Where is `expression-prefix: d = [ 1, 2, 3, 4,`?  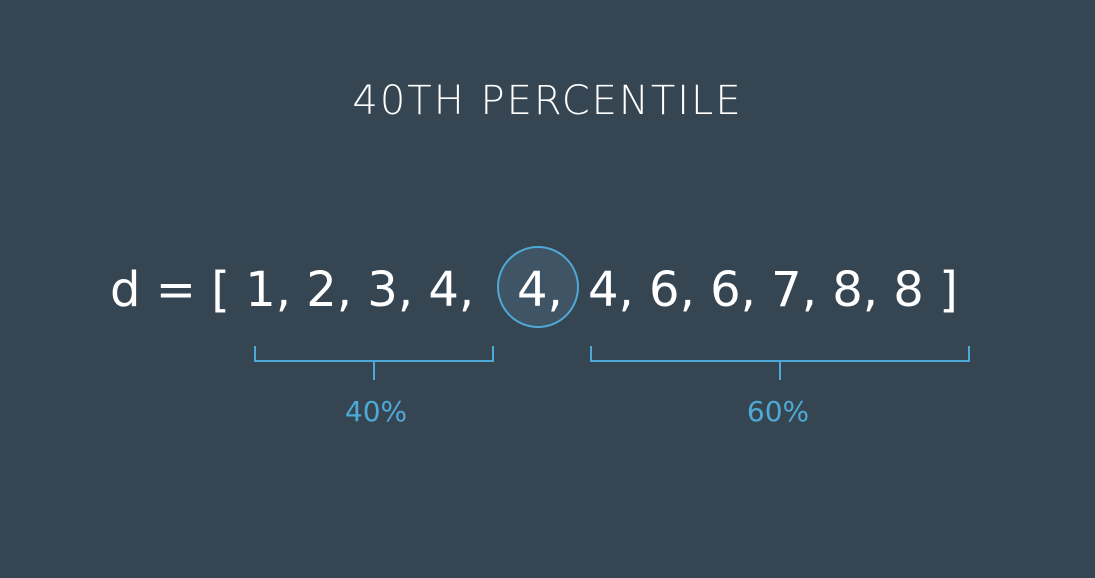 expression-prefix: d = [ 1, 2, 3, 4, is located at coordinates (292, 290).